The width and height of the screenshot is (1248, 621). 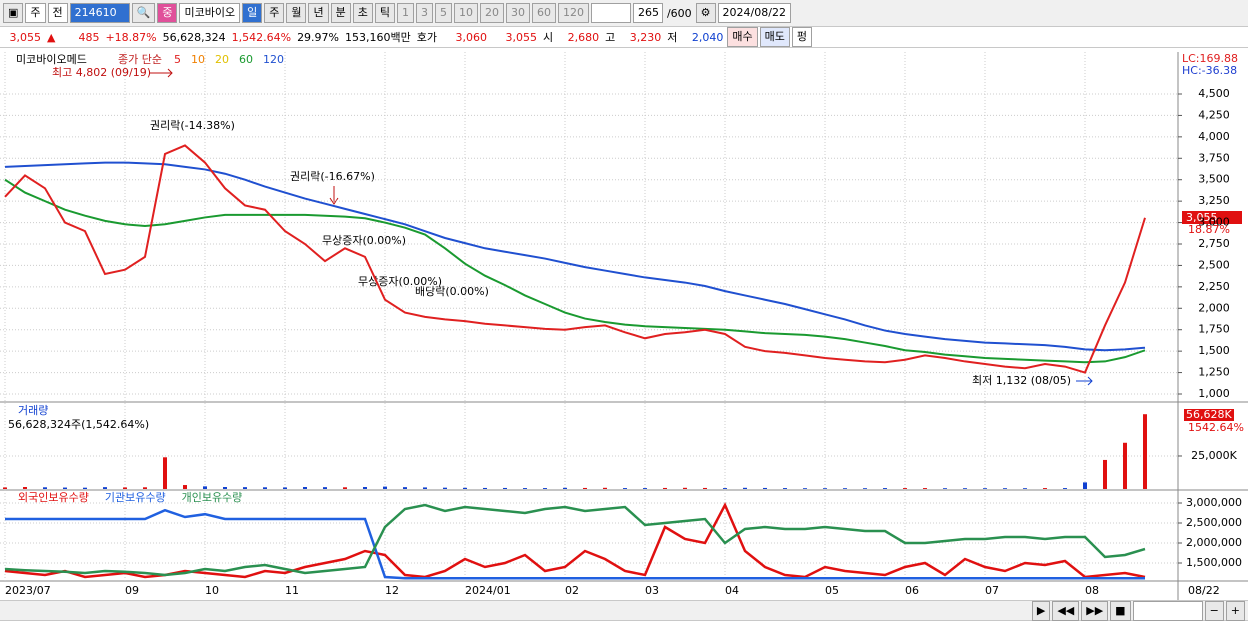 What do you see at coordinates (1120, 610) in the screenshot?
I see `scroll-button: ■` at bounding box center [1120, 610].